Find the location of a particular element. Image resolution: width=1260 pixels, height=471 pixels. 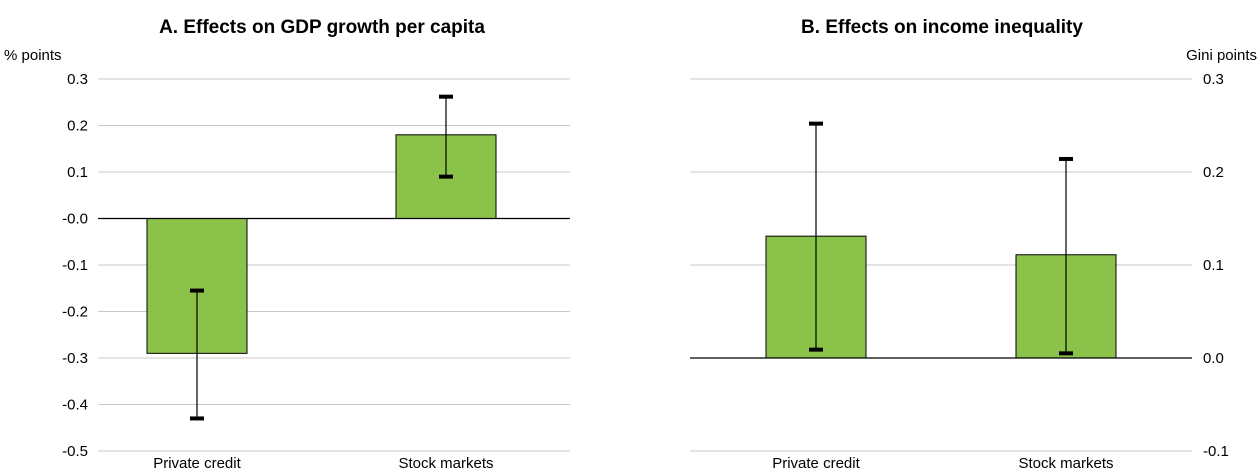

panel-a-title: A. Effects on GDP growth per capita is located at coordinates (322, 27).